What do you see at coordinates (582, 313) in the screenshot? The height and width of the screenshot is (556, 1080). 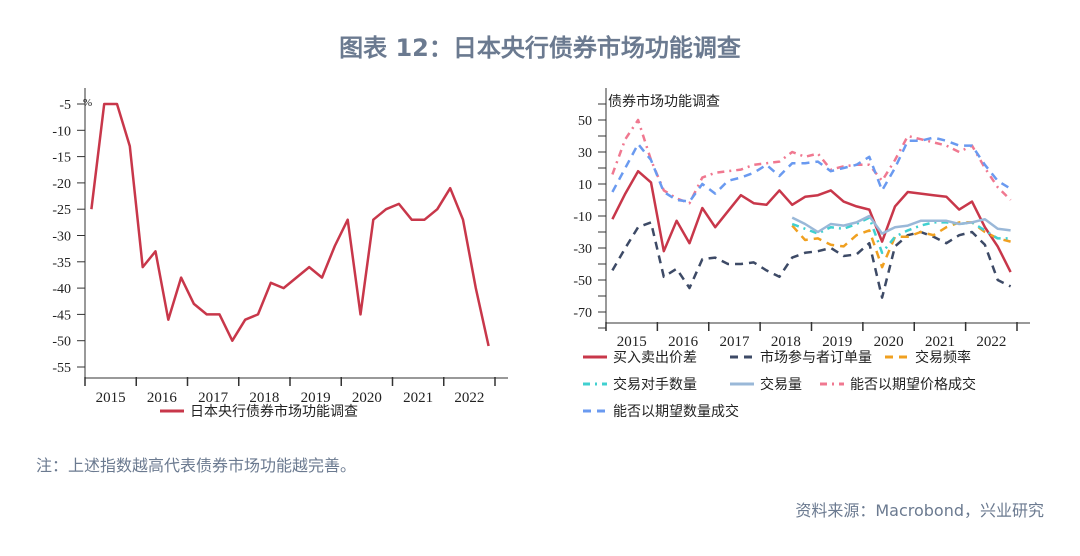 I see `y-tick-label: -70` at bounding box center [582, 313].